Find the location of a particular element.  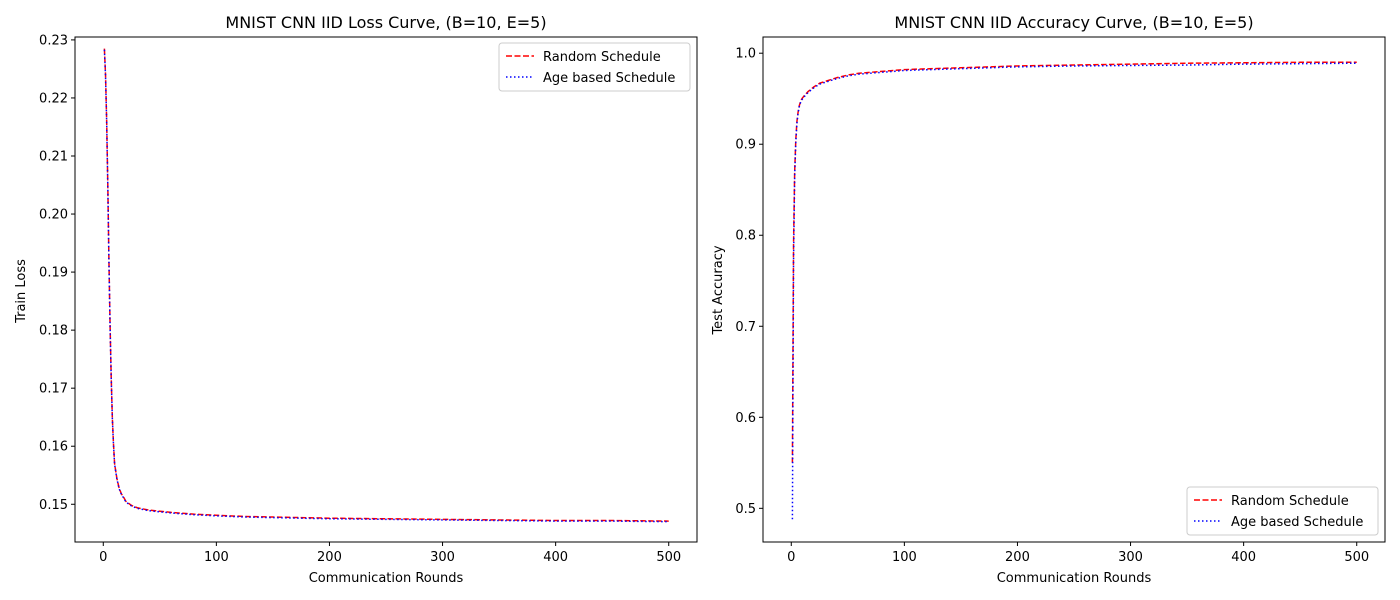

loss-chart-title: MNIST CNN IID Loss Curve, (B=10, E=5) is located at coordinates (385, 22).